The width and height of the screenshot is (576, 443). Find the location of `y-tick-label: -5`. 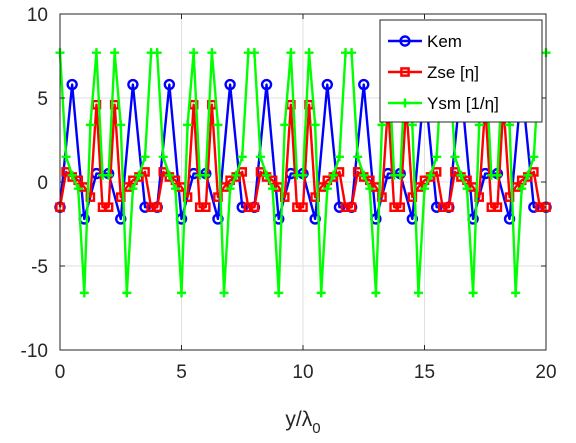

y-tick-label: -5 is located at coordinates (39, 267).